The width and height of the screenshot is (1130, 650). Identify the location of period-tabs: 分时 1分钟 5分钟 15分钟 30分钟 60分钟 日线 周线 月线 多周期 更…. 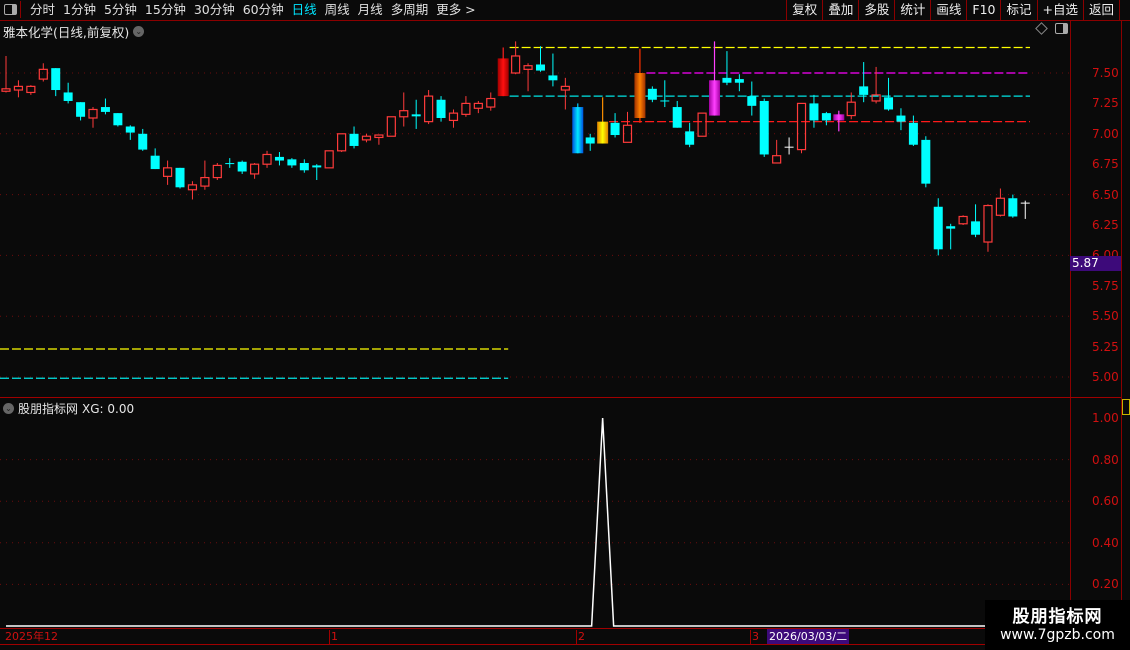
(253, 10).